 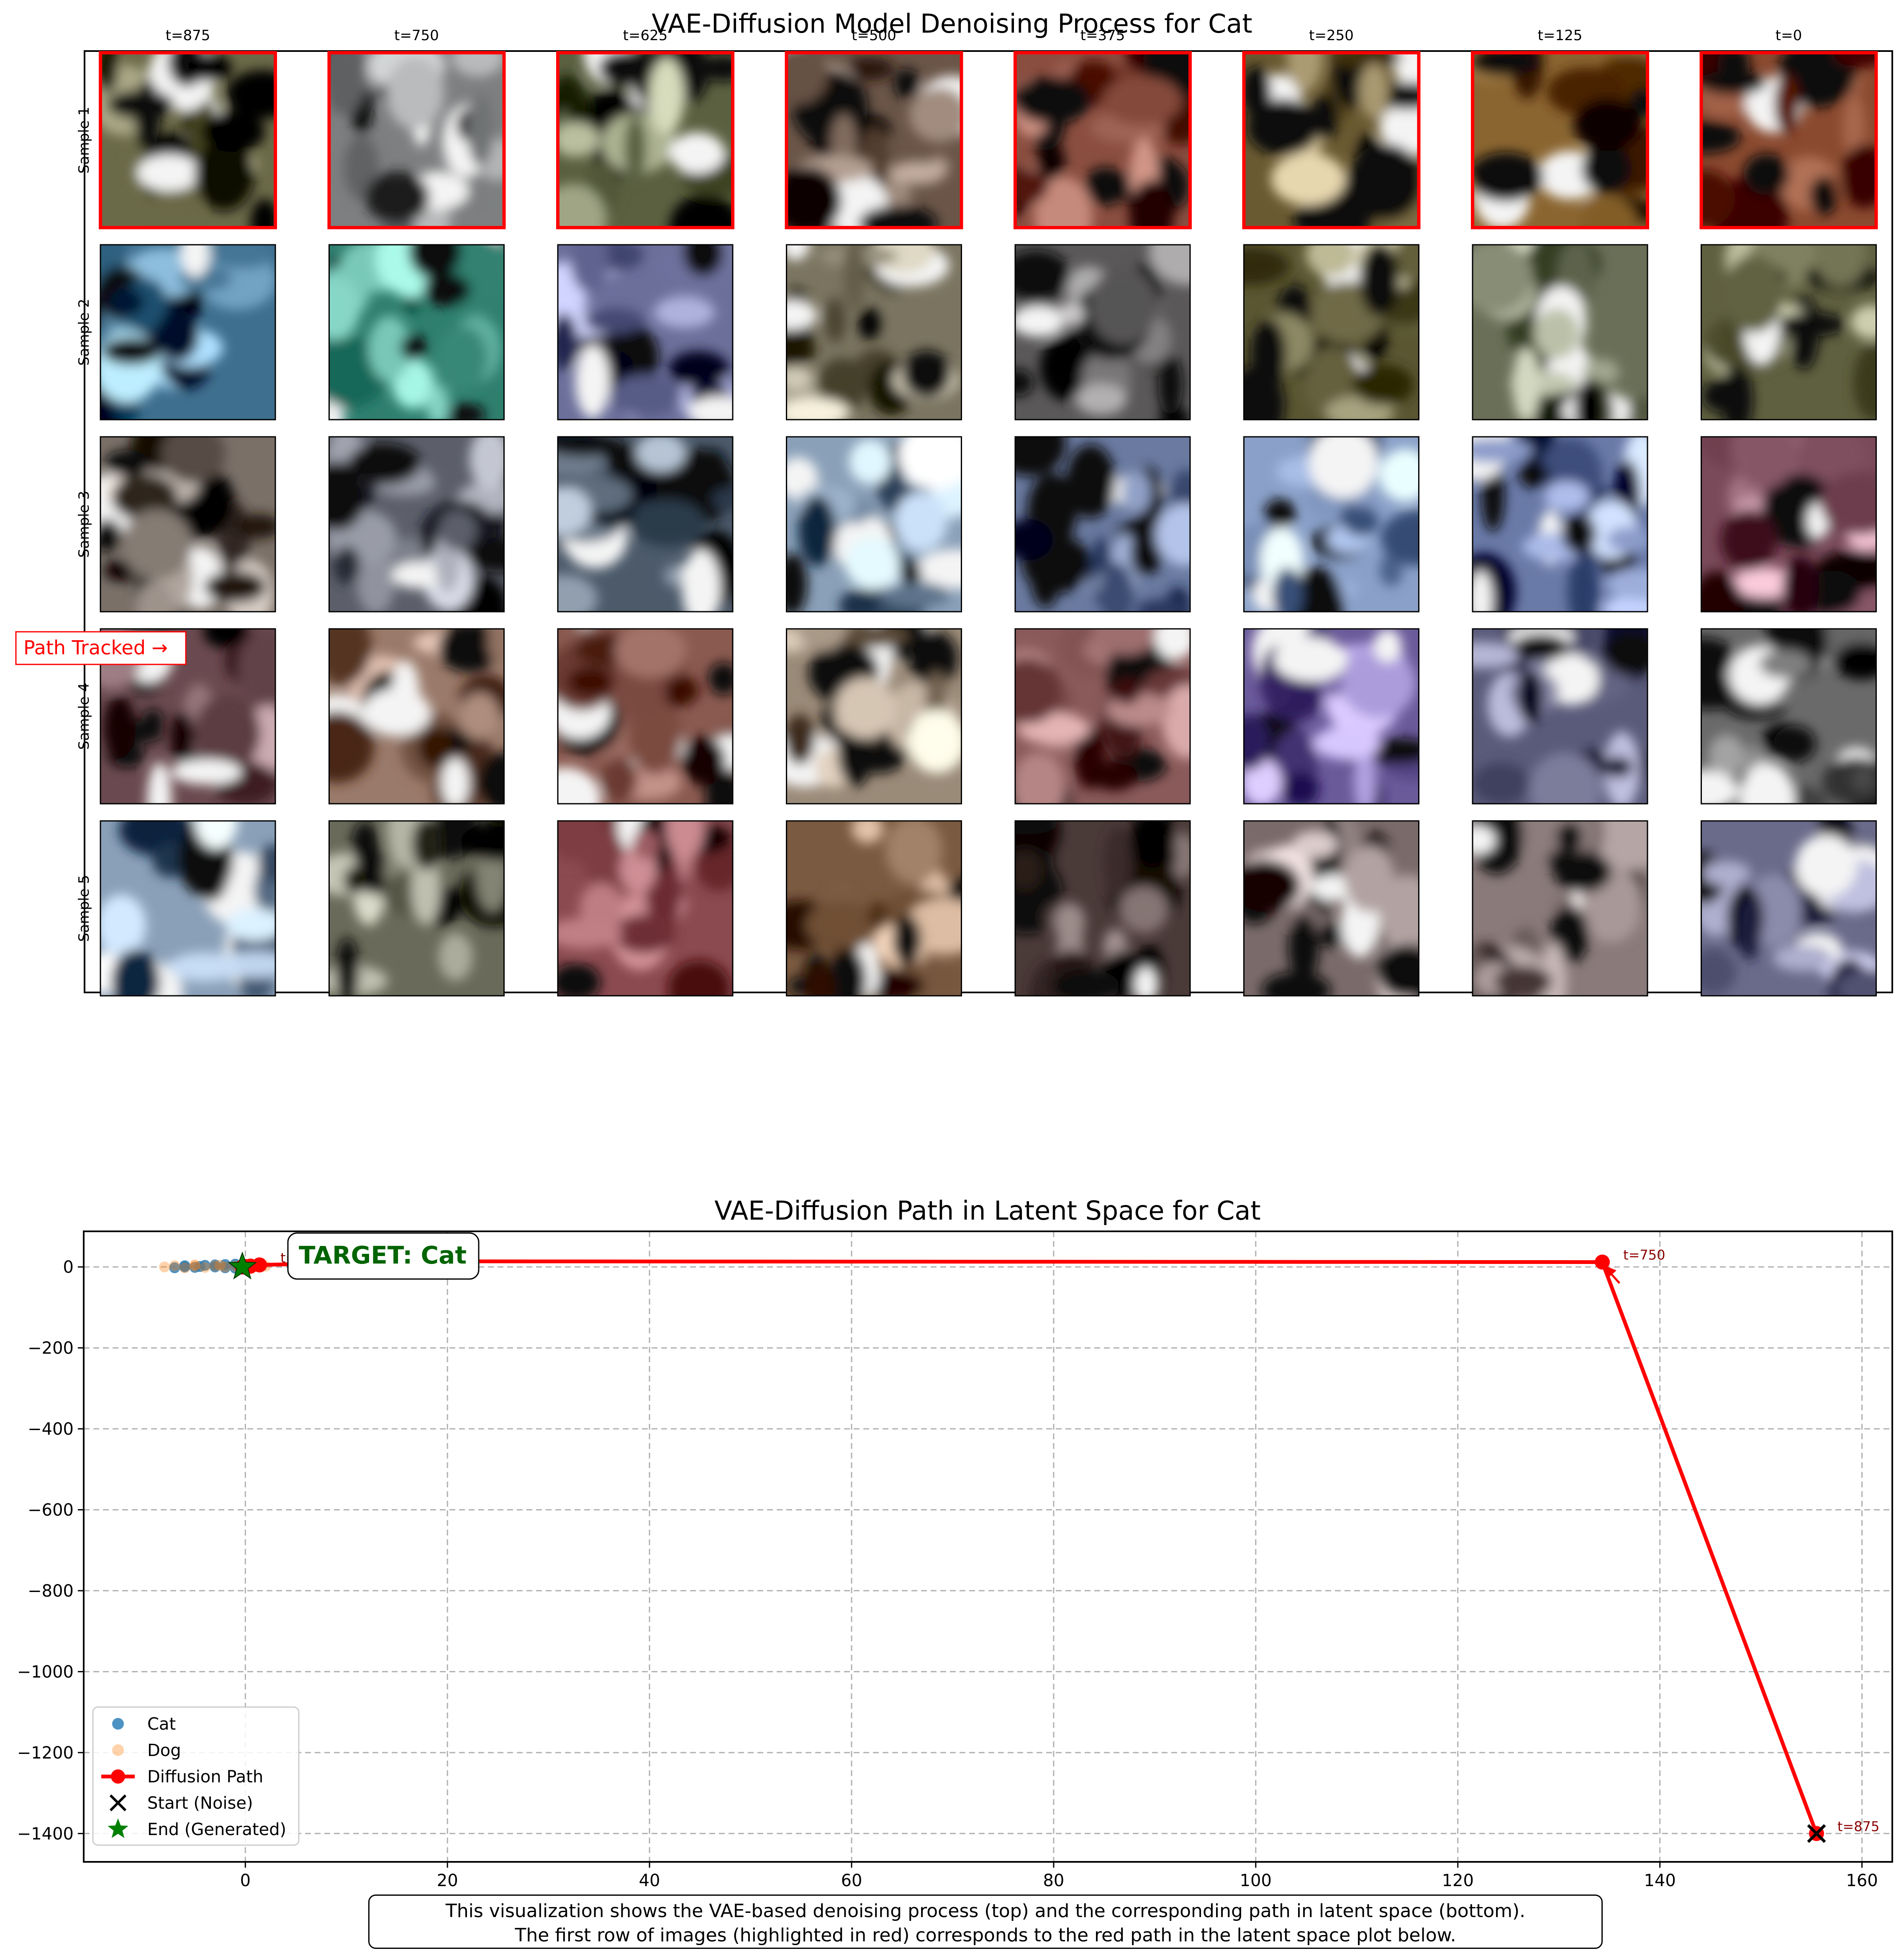 What do you see at coordinates (1331, 35) in the screenshot?
I see `column-label: t=250` at bounding box center [1331, 35].